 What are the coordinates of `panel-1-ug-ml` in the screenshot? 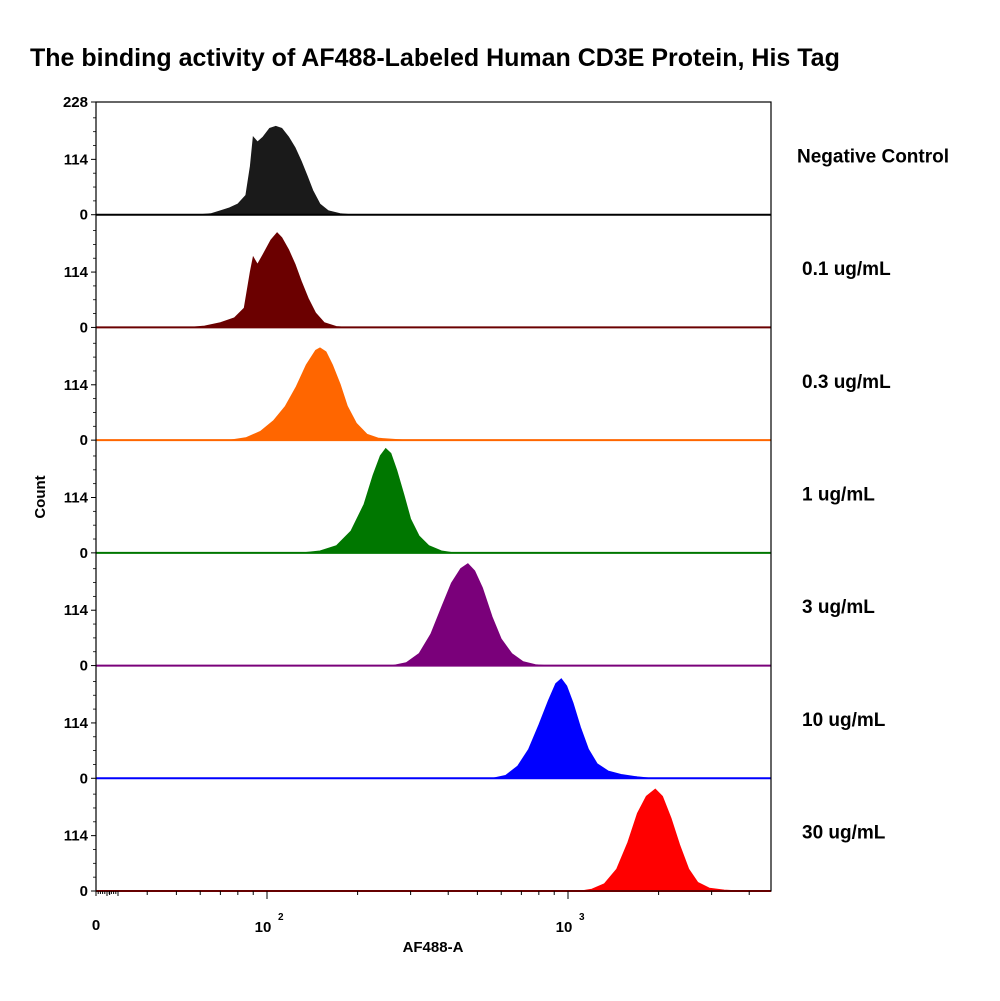 It's located at (433, 500).